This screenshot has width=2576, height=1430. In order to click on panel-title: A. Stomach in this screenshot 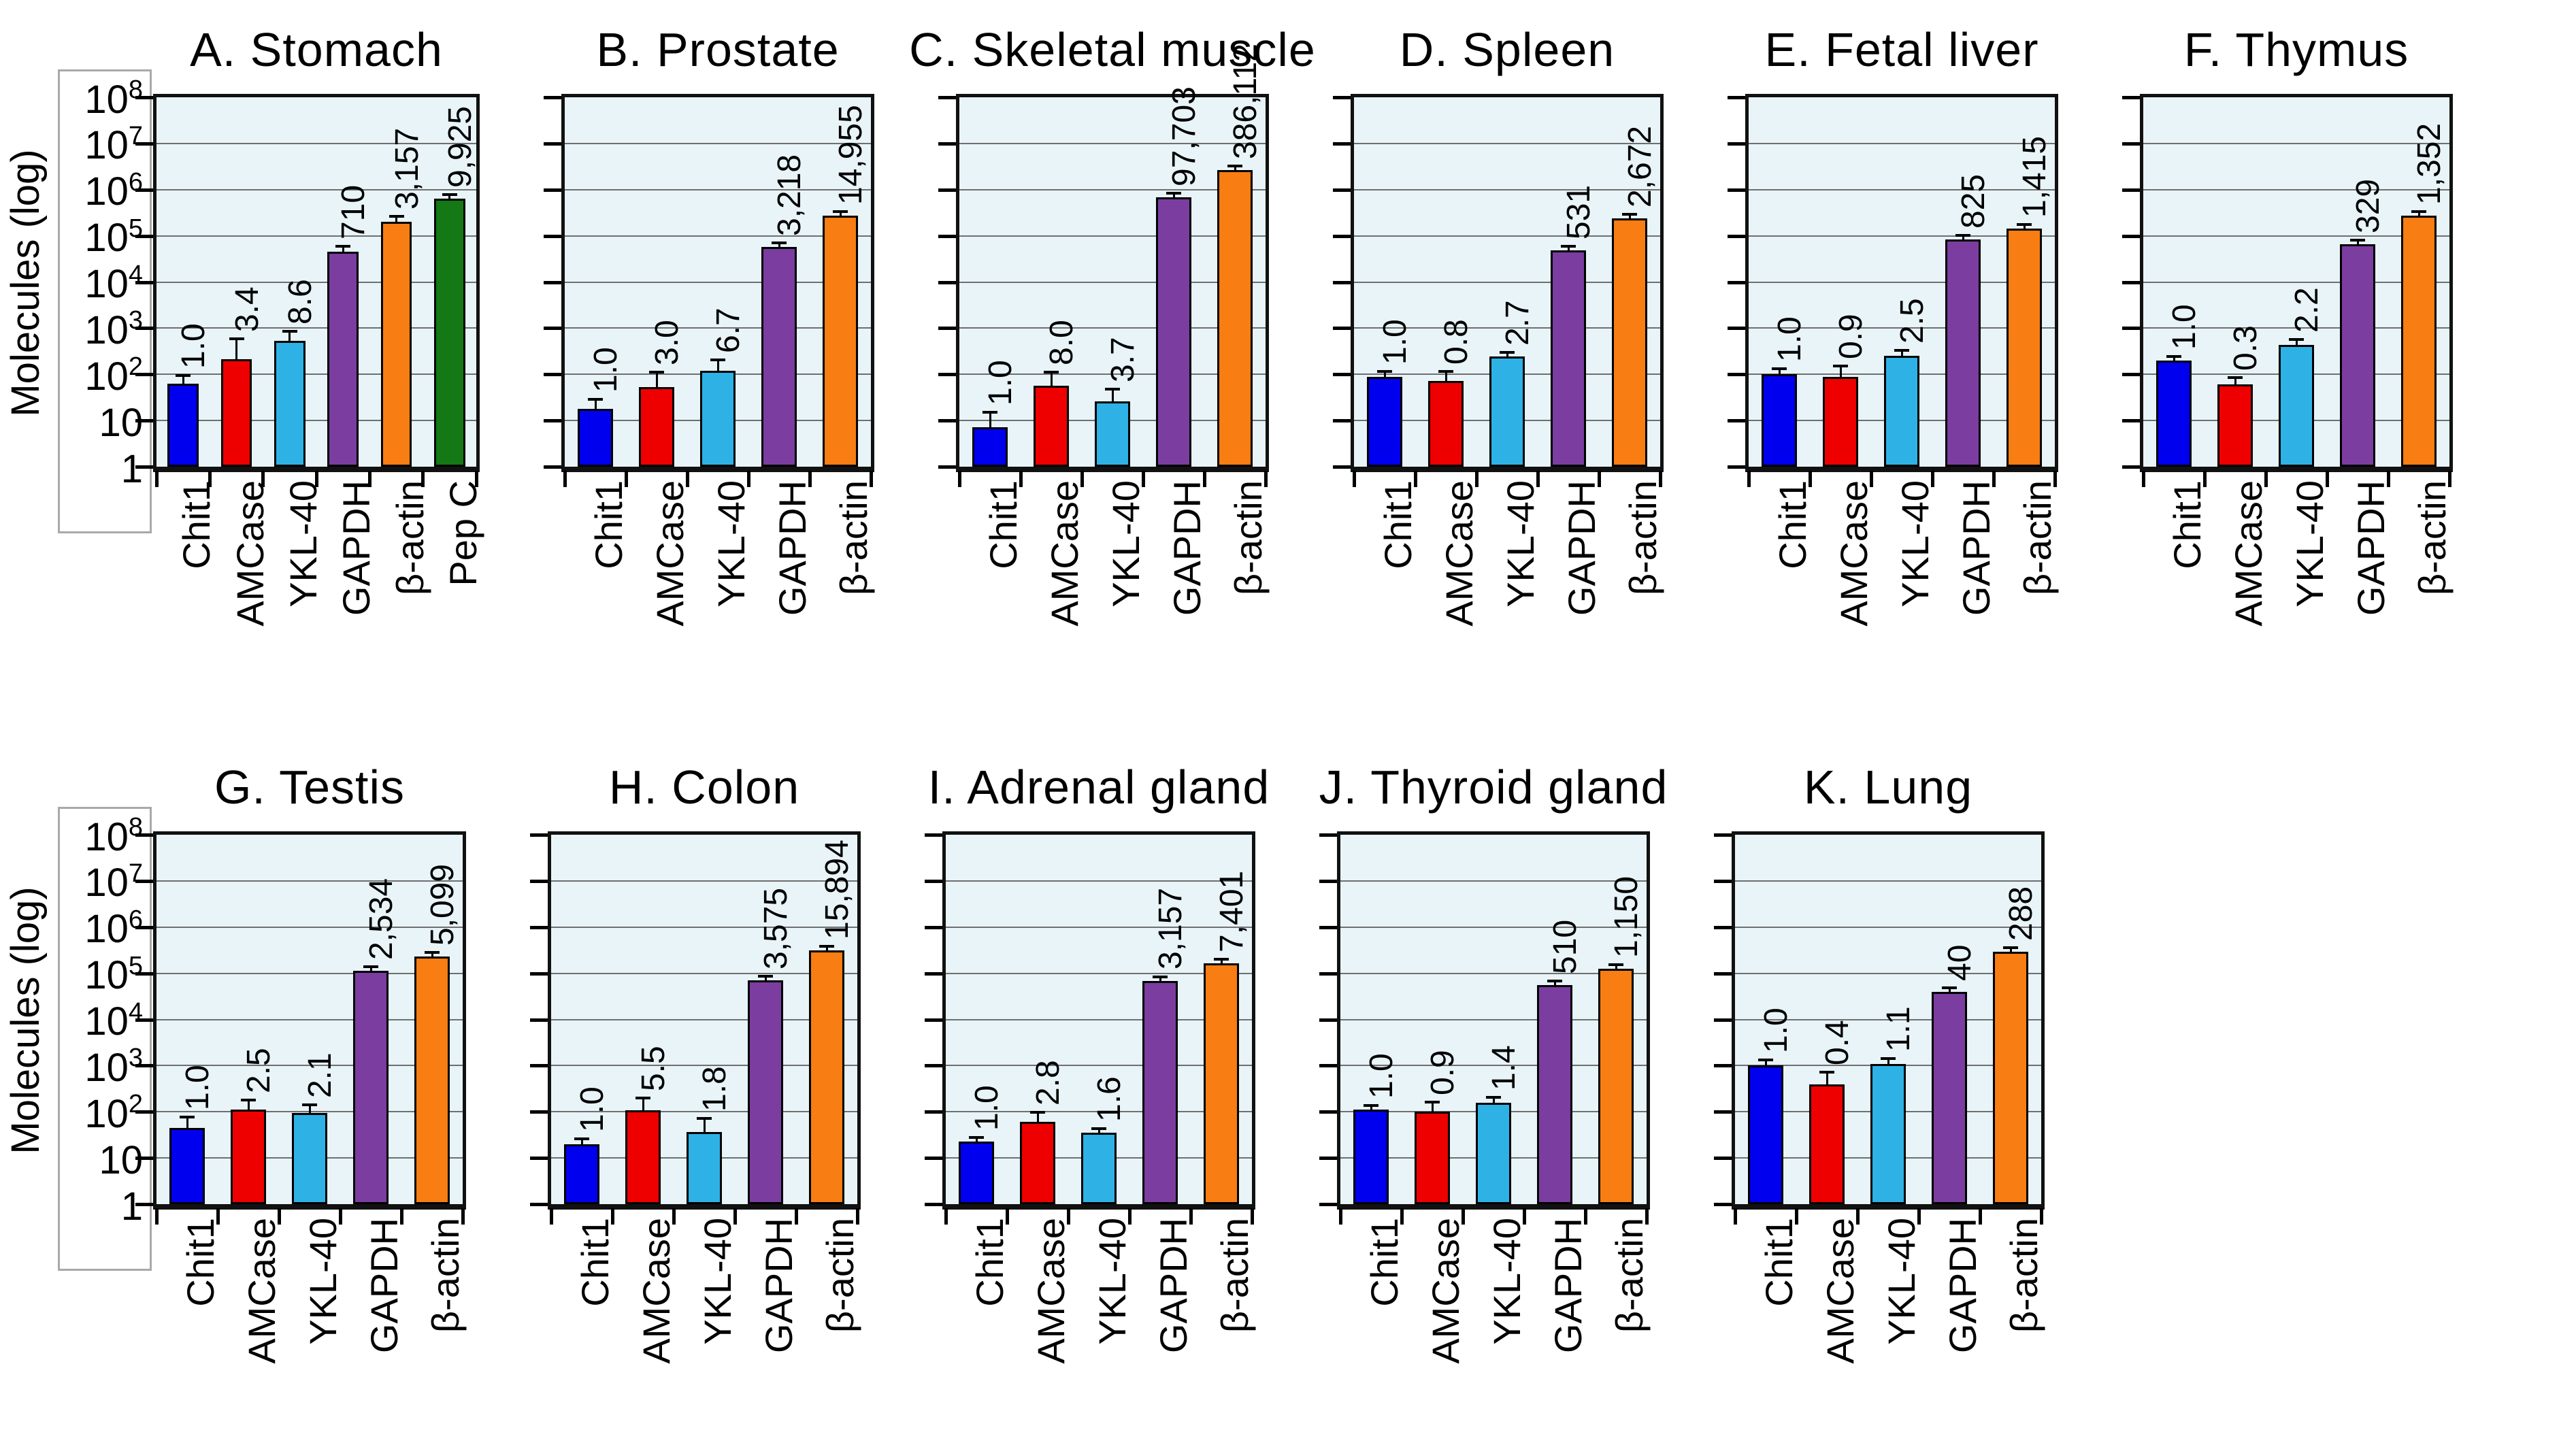, I will do `click(316, 49)`.